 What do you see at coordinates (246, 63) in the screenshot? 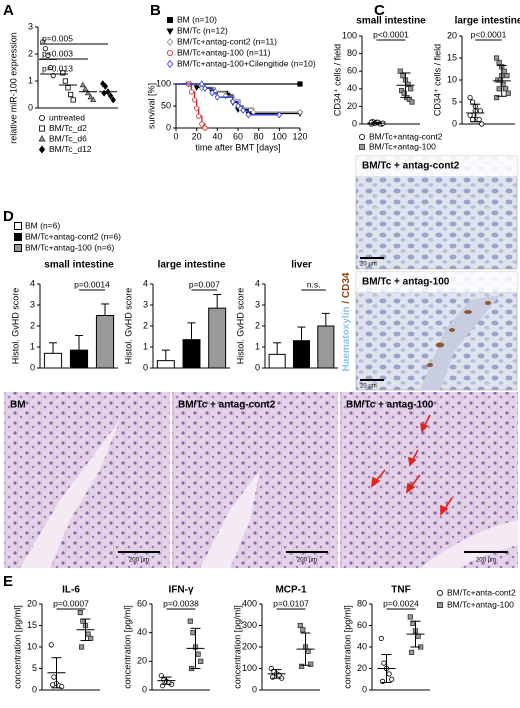
I see `legend-label: BM/Tc+antag-100+Cilengitide (n=10)` at bounding box center [246, 63].